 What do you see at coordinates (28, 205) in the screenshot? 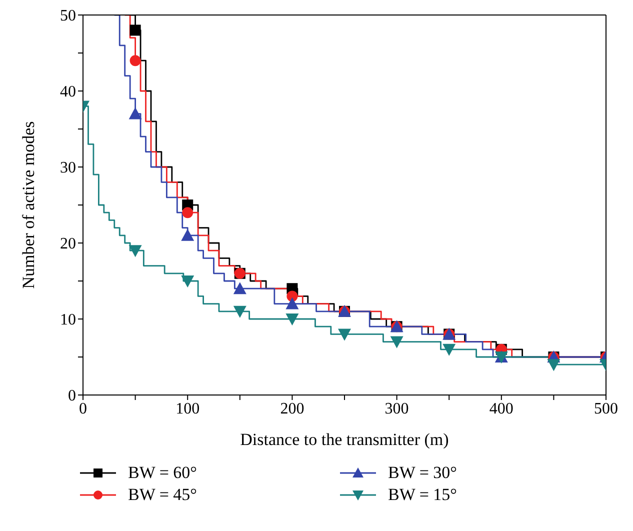
I see `y-axis-title: Number of active modes` at bounding box center [28, 205].